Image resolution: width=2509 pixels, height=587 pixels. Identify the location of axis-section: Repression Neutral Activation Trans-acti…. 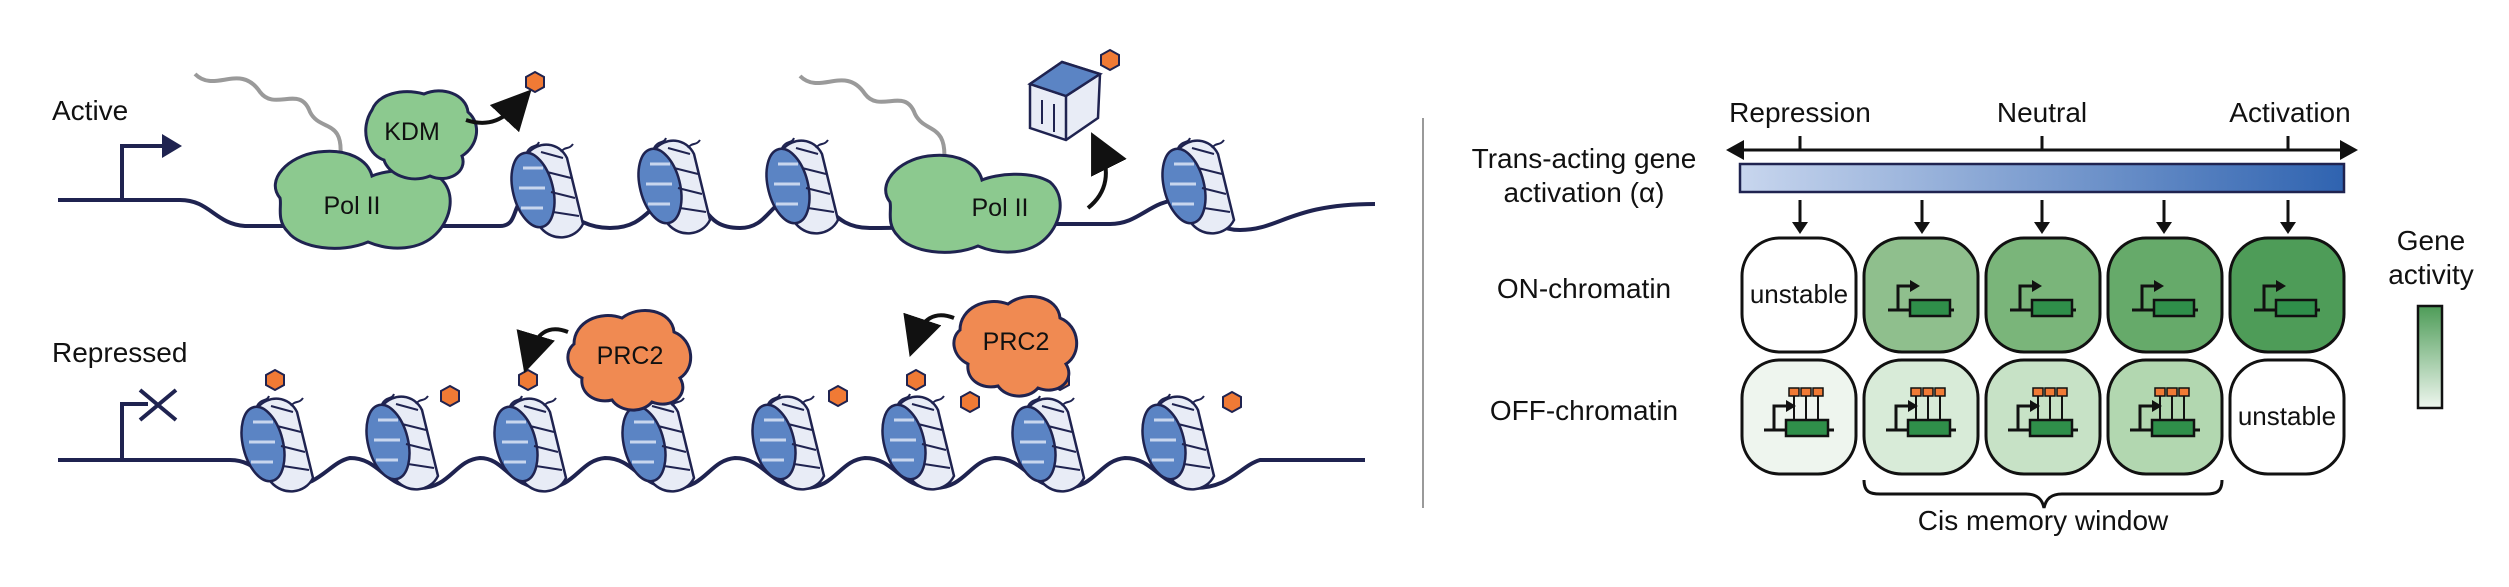
(1915, 152).